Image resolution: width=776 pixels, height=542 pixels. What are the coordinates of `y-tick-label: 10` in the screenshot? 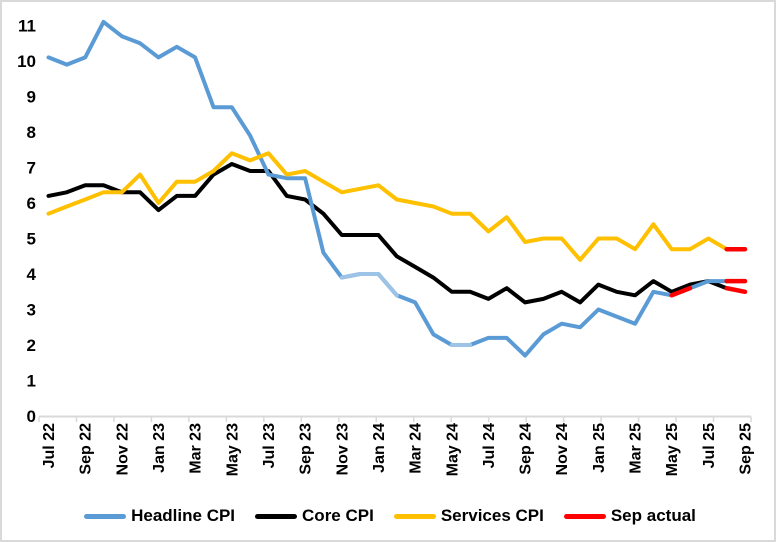 It's located at (26, 61).